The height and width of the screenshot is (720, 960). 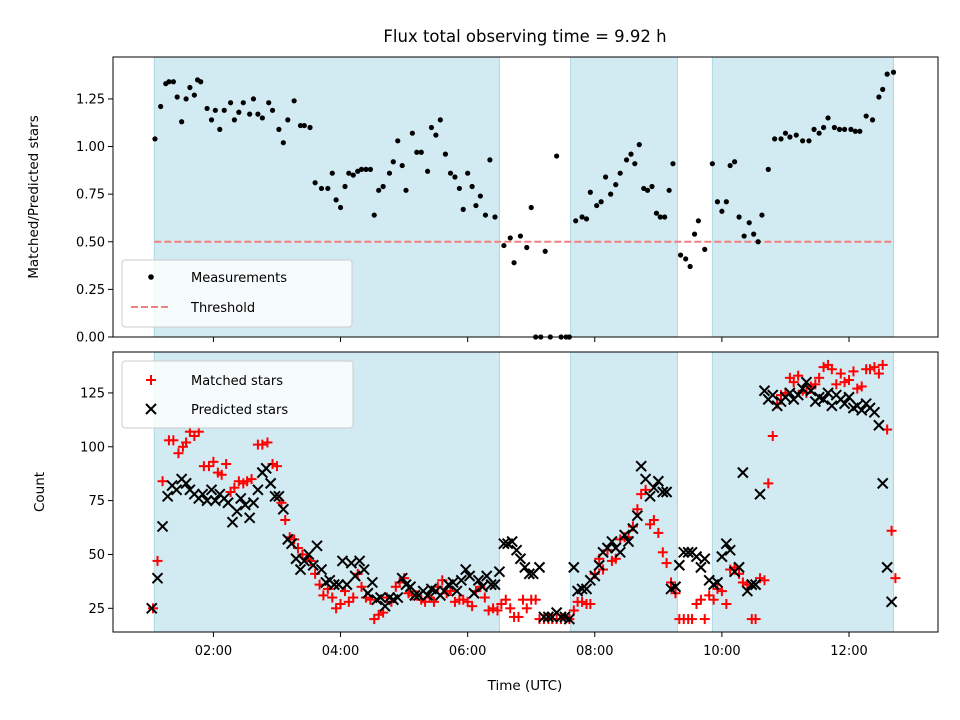 I want to click on bot-xtick-label: 08:00, so click(x=594, y=651).